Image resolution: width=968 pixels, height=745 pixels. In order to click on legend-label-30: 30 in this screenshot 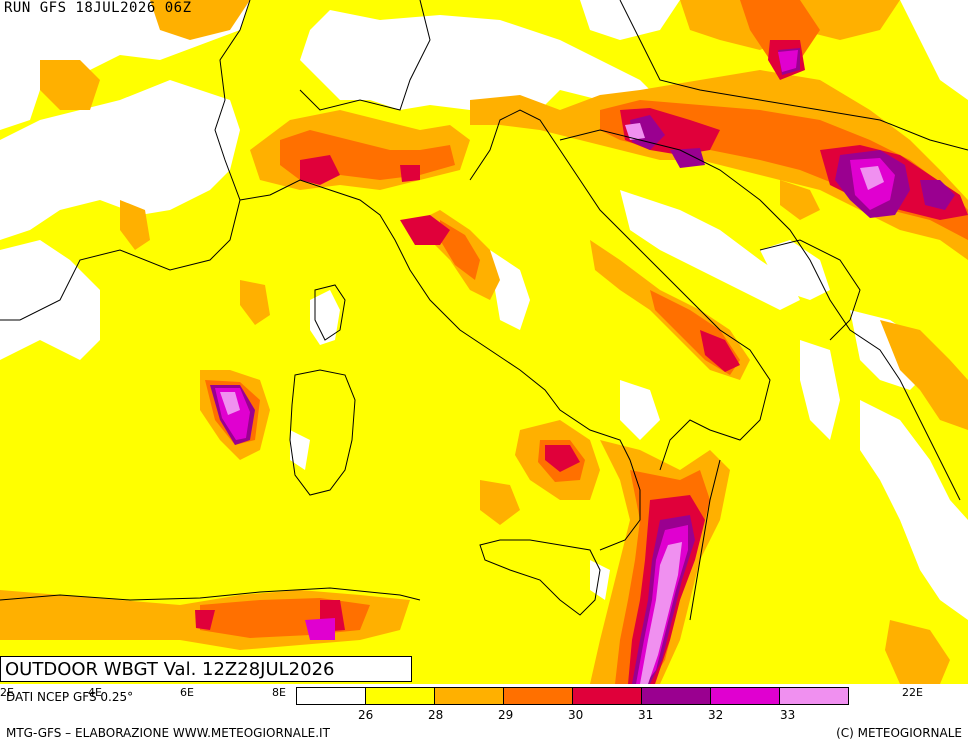, I will do `click(576, 715)`.